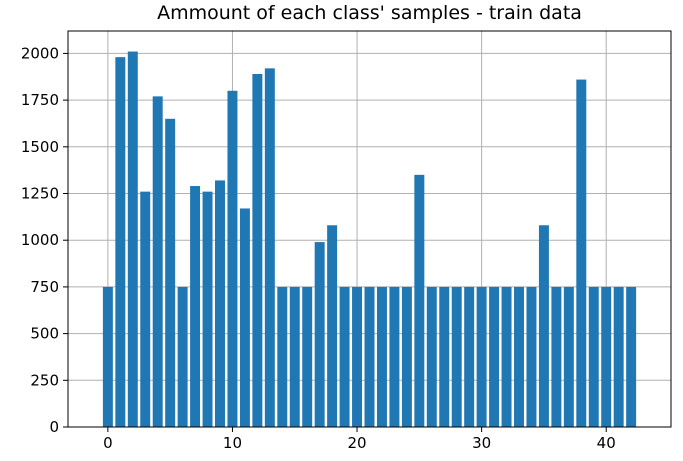 The image size is (683, 461). Describe the element at coordinates (232, 443) in the screenshot. I see `x-tick-label: 10` at that location.